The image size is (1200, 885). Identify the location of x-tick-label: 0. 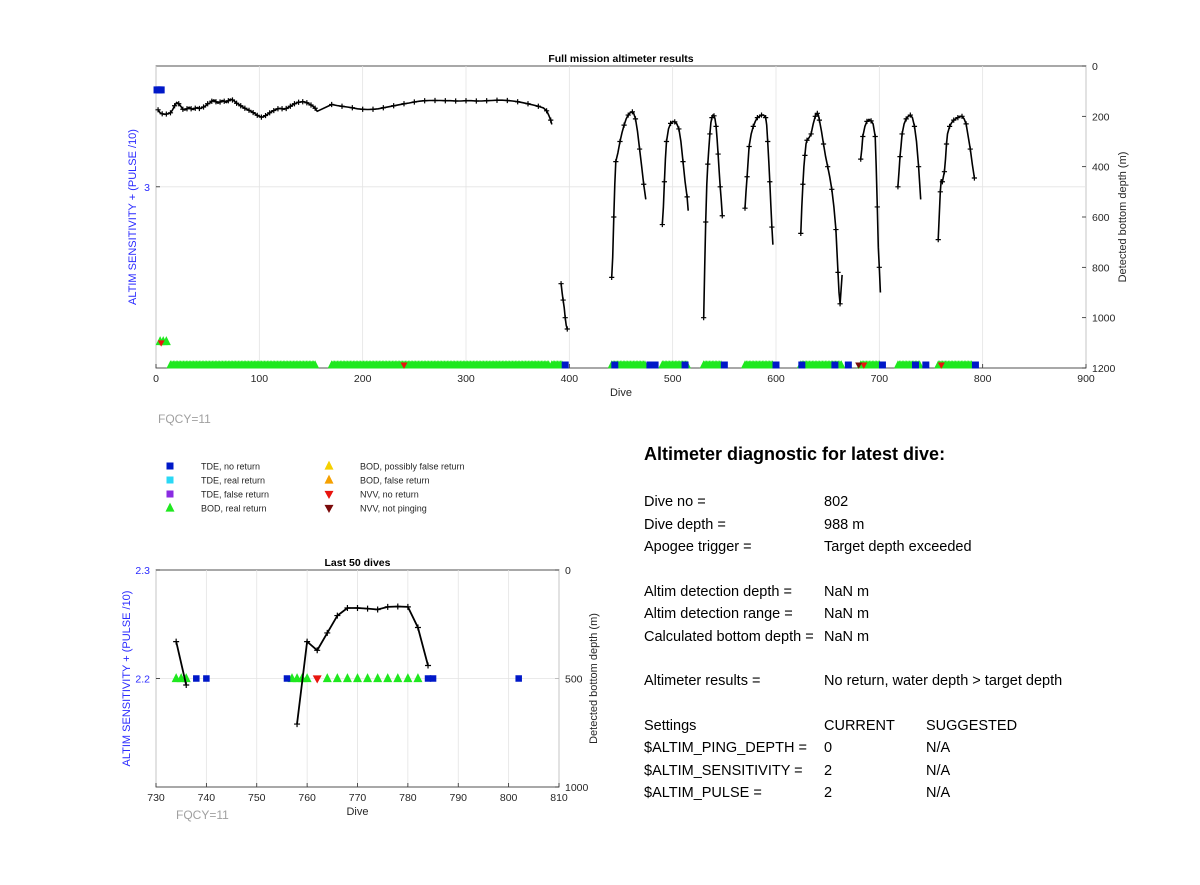
(156, 379).